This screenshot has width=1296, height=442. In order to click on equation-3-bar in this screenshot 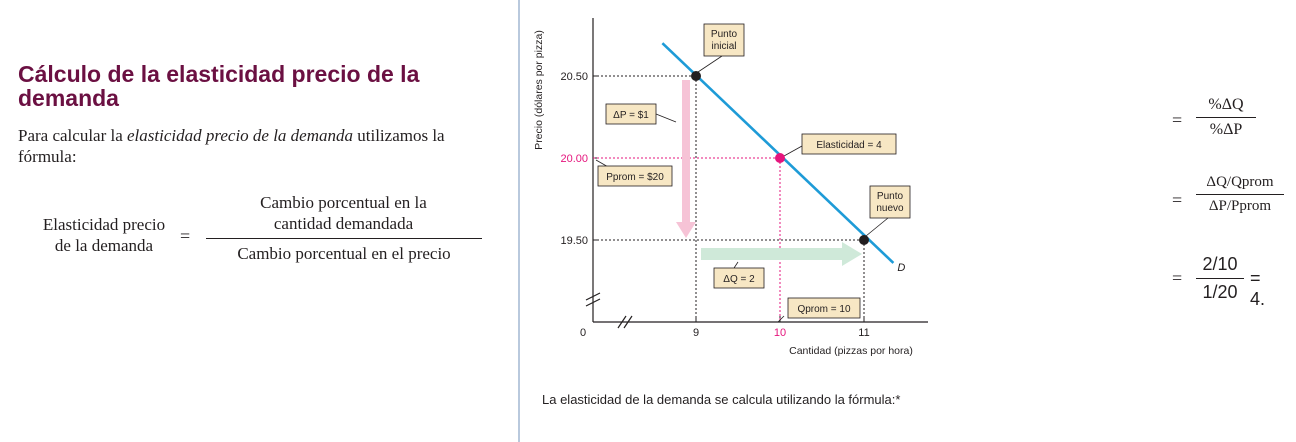, I will do `click(1220, 278)`.